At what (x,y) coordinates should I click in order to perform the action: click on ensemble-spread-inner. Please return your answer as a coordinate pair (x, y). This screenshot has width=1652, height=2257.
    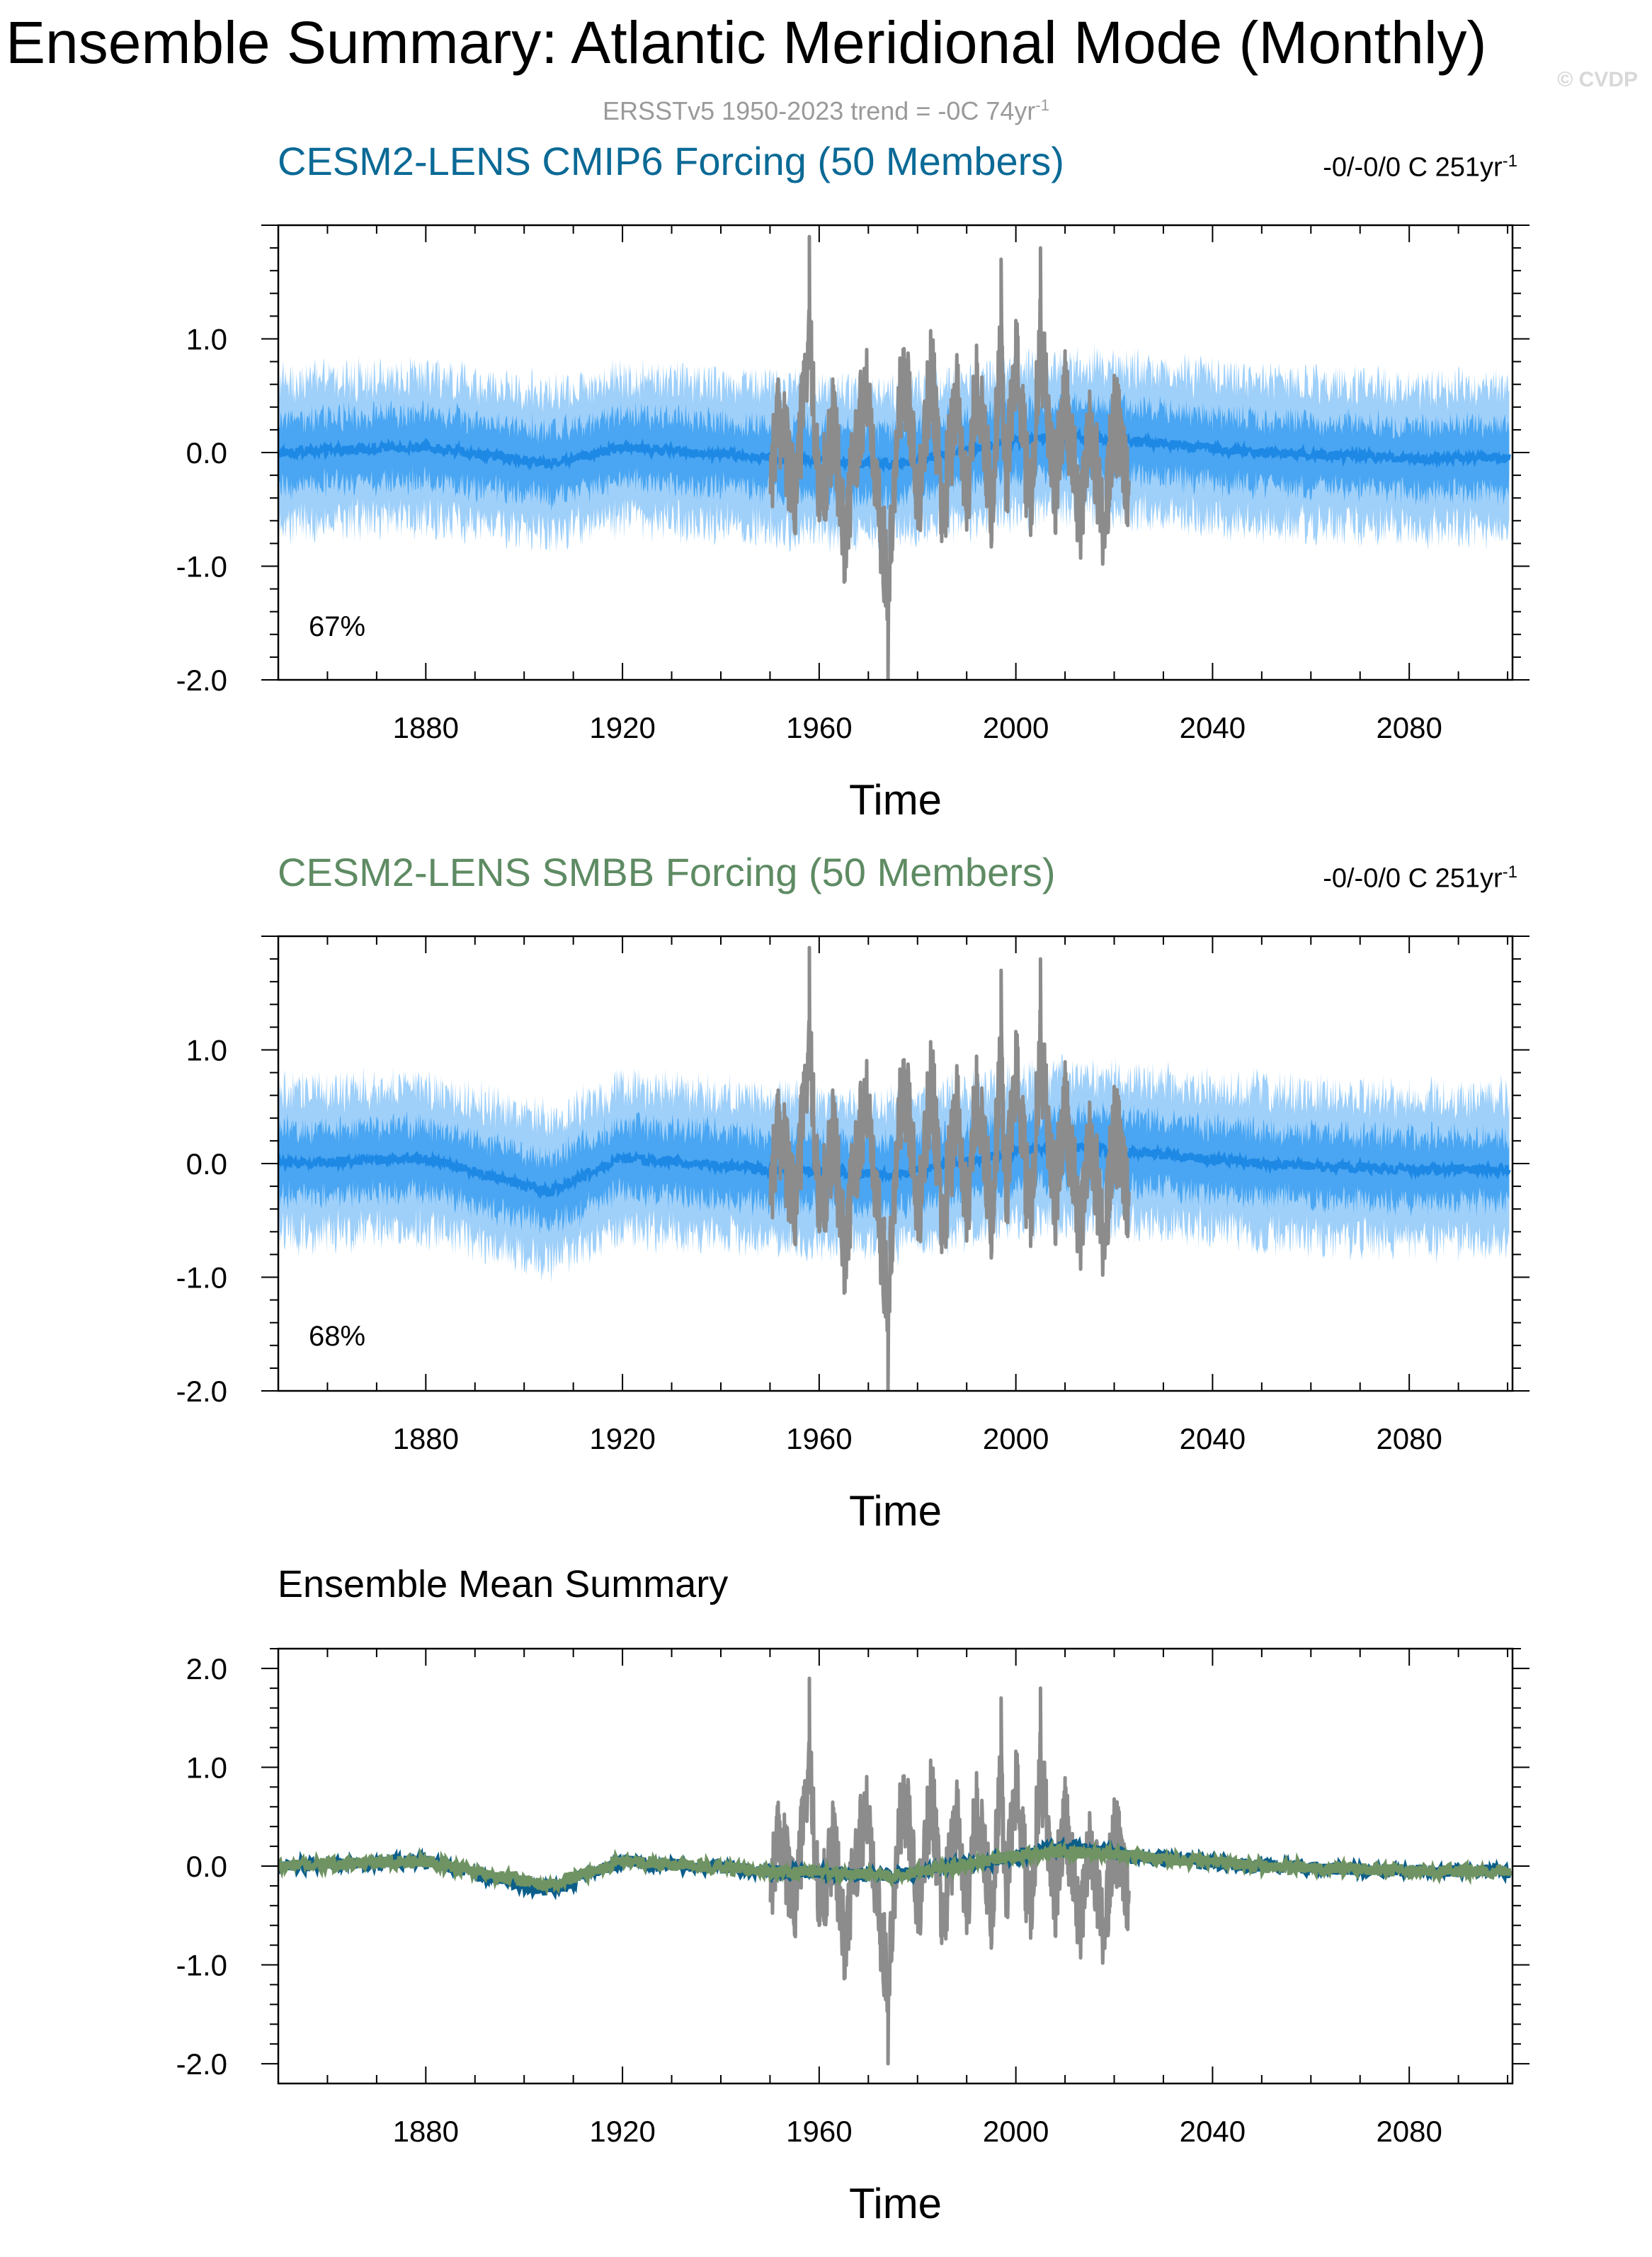
    Looking at the image, I should click on (894, 451).